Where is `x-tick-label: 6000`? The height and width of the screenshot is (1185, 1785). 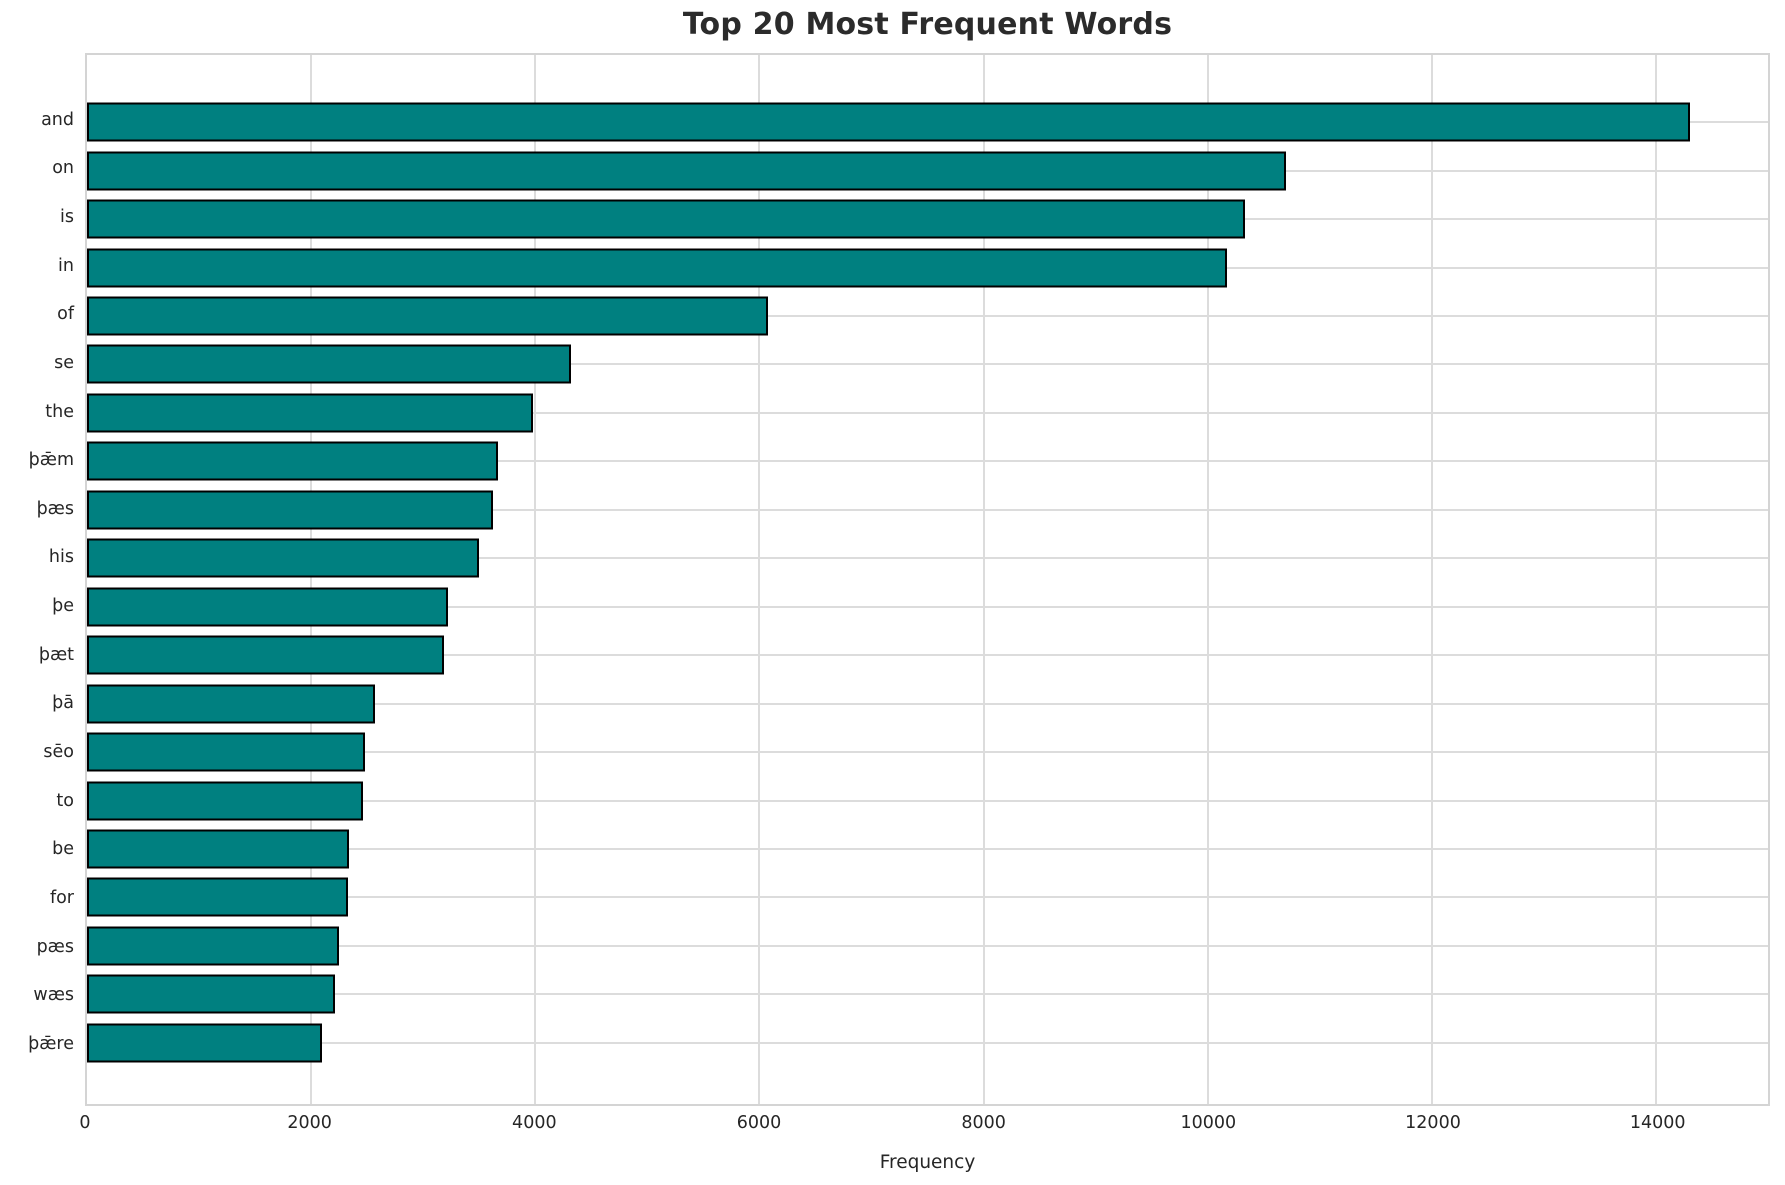
x-tick-label: 6000 is located at coordinates (759, 1123).